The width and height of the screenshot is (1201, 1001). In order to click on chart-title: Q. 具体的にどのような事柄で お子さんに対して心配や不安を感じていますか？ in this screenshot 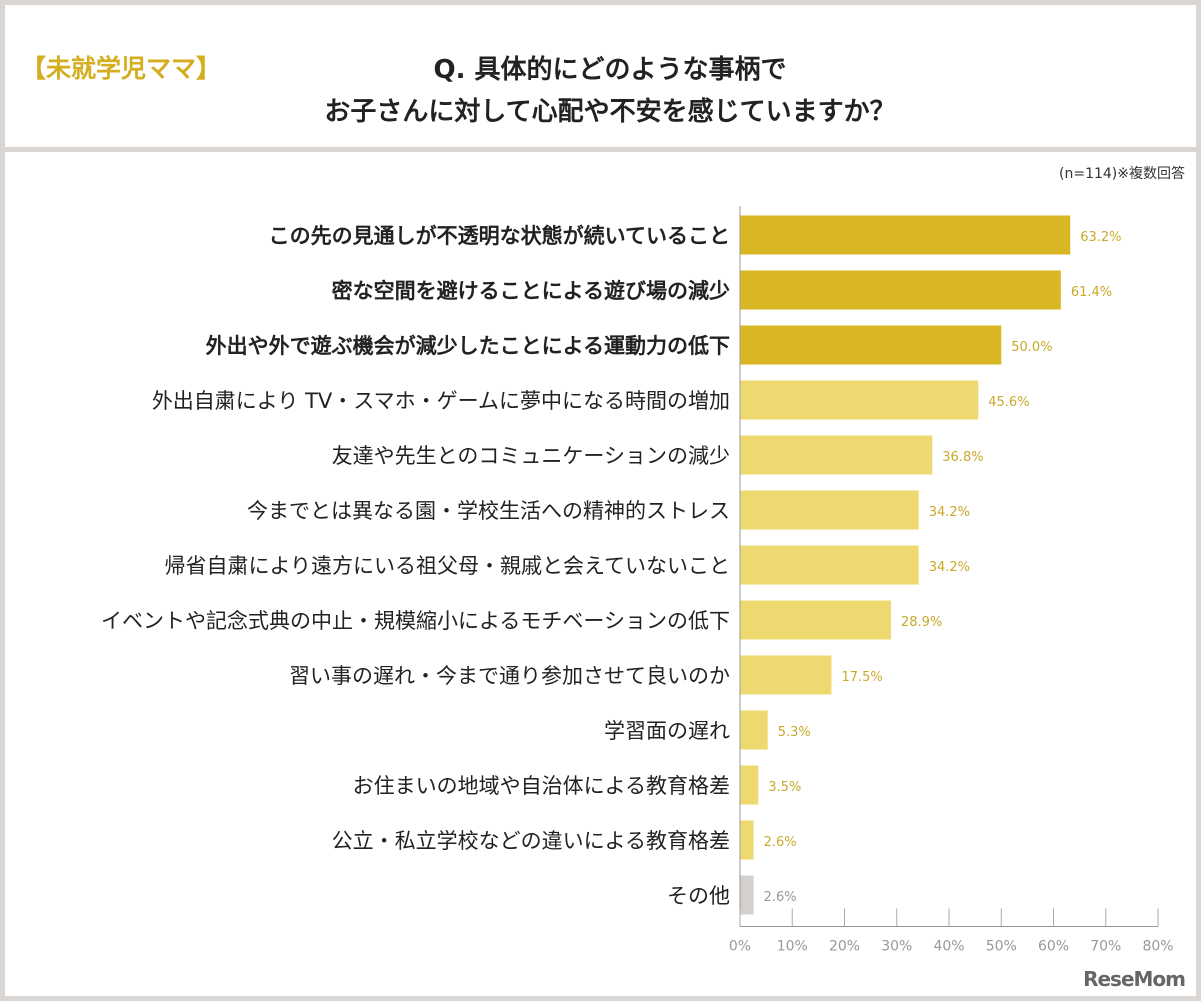, I will do `click(610, 91)`.